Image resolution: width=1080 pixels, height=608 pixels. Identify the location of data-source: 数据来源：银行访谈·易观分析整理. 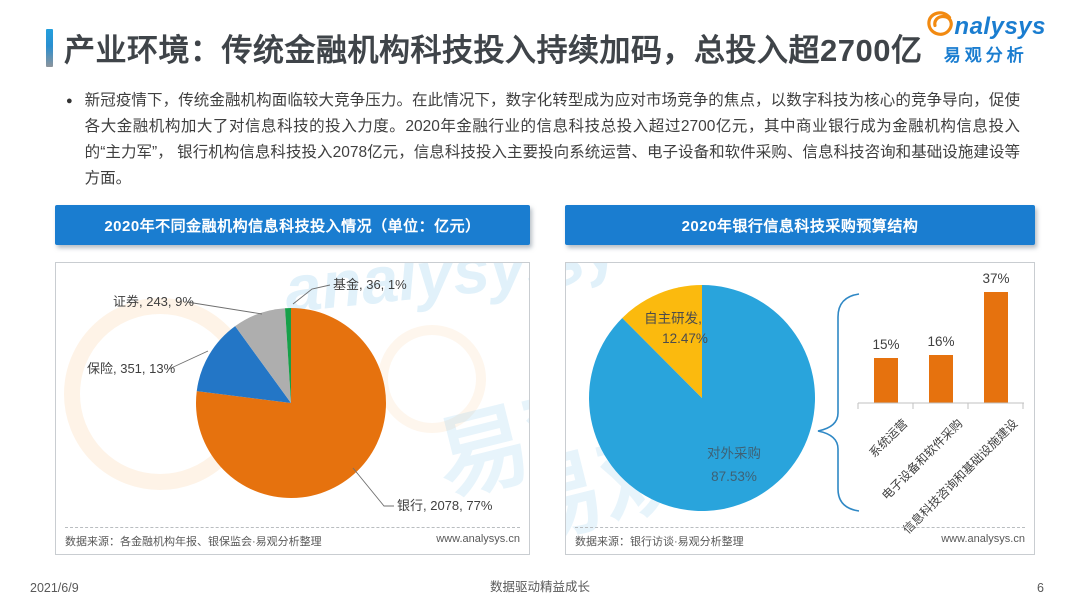
(659, 542).